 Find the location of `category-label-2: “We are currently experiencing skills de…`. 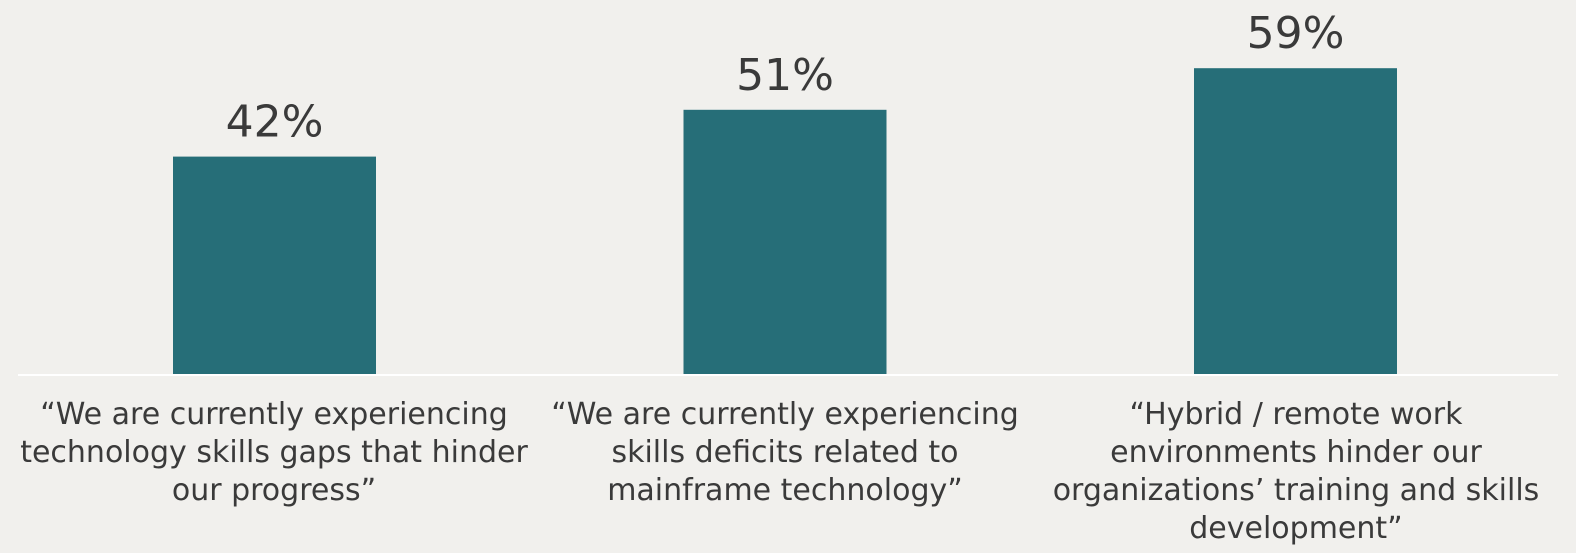

category-label-2: “We are currently experiencing skills de… is located at coordinates (785, 452).